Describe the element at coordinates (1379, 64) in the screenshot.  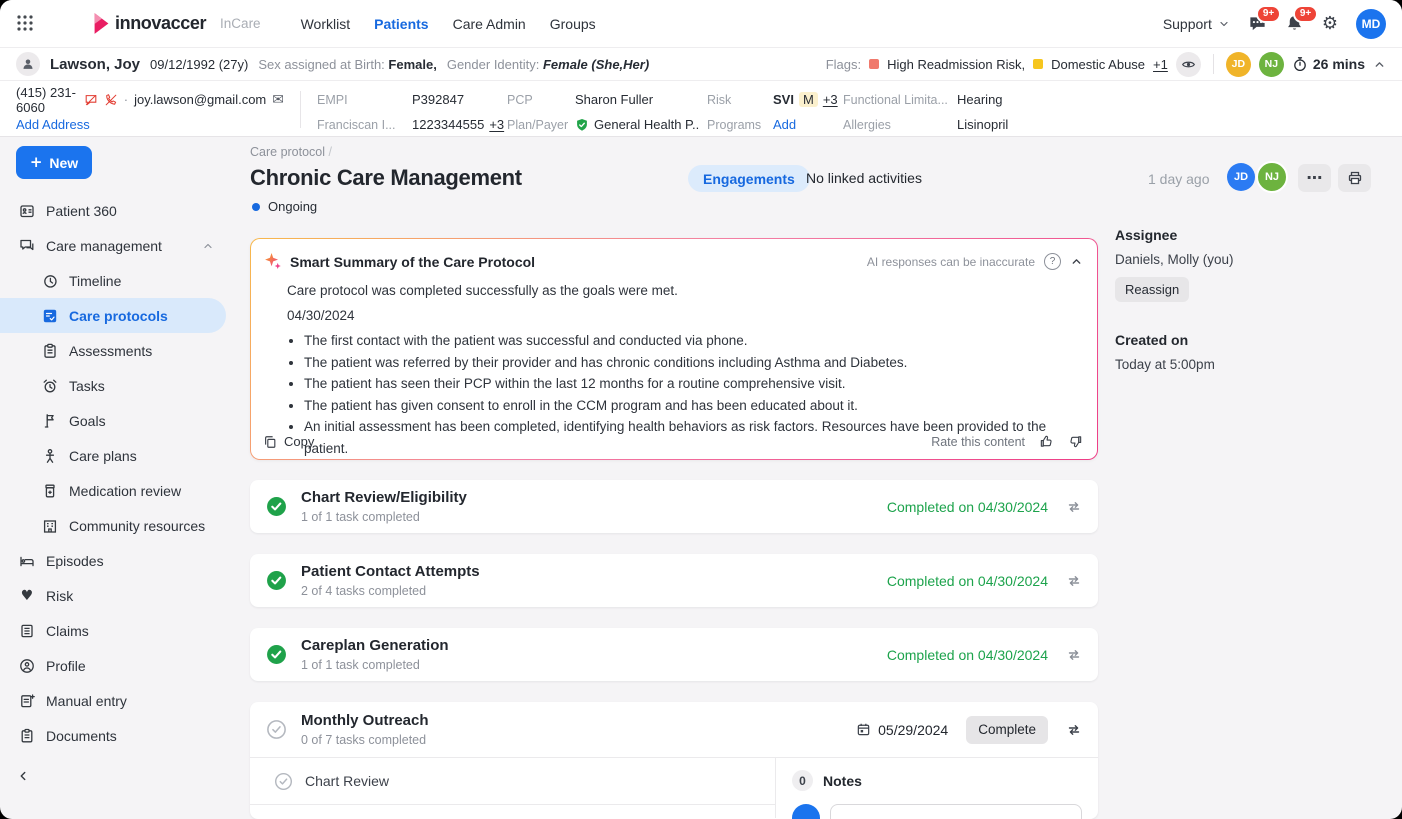
I see `banner-collapse-chevron-icon` at that location.